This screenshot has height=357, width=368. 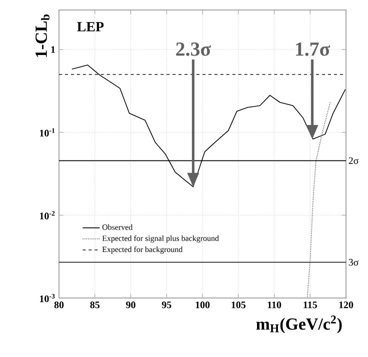 What do you see at coordinates (90, 27) in the screenshot?
I see `annotation: LEP` at bounding box center [90, 27].